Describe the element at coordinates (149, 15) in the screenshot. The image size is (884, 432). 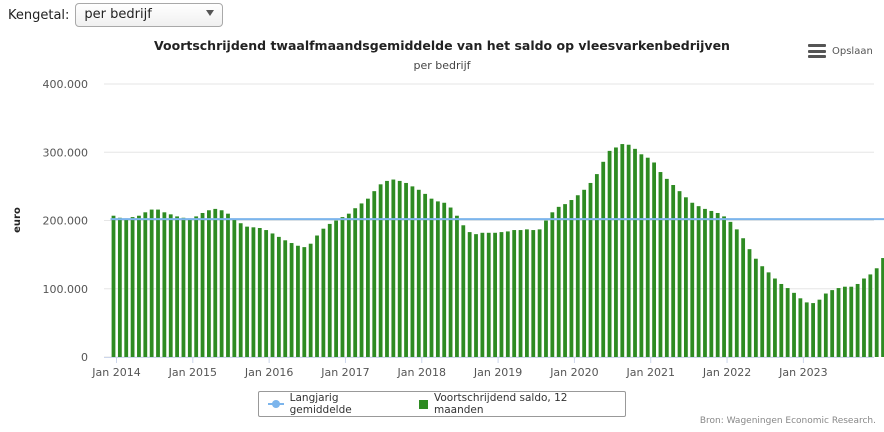
I see `kengetal-select: per bedrijf` at that location.